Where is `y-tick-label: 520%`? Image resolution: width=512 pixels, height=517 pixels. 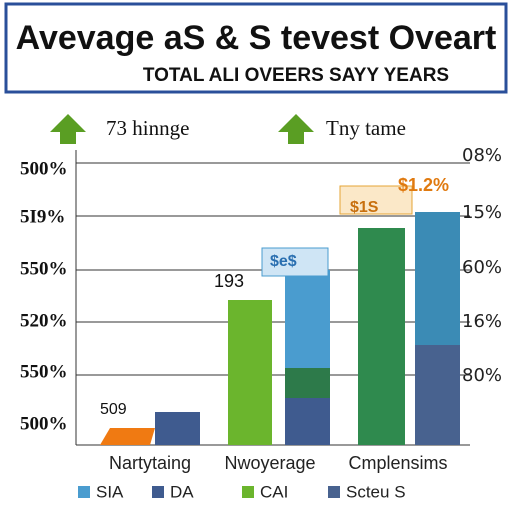
y-tick-label: 520% is located at coordinates (44, 320).